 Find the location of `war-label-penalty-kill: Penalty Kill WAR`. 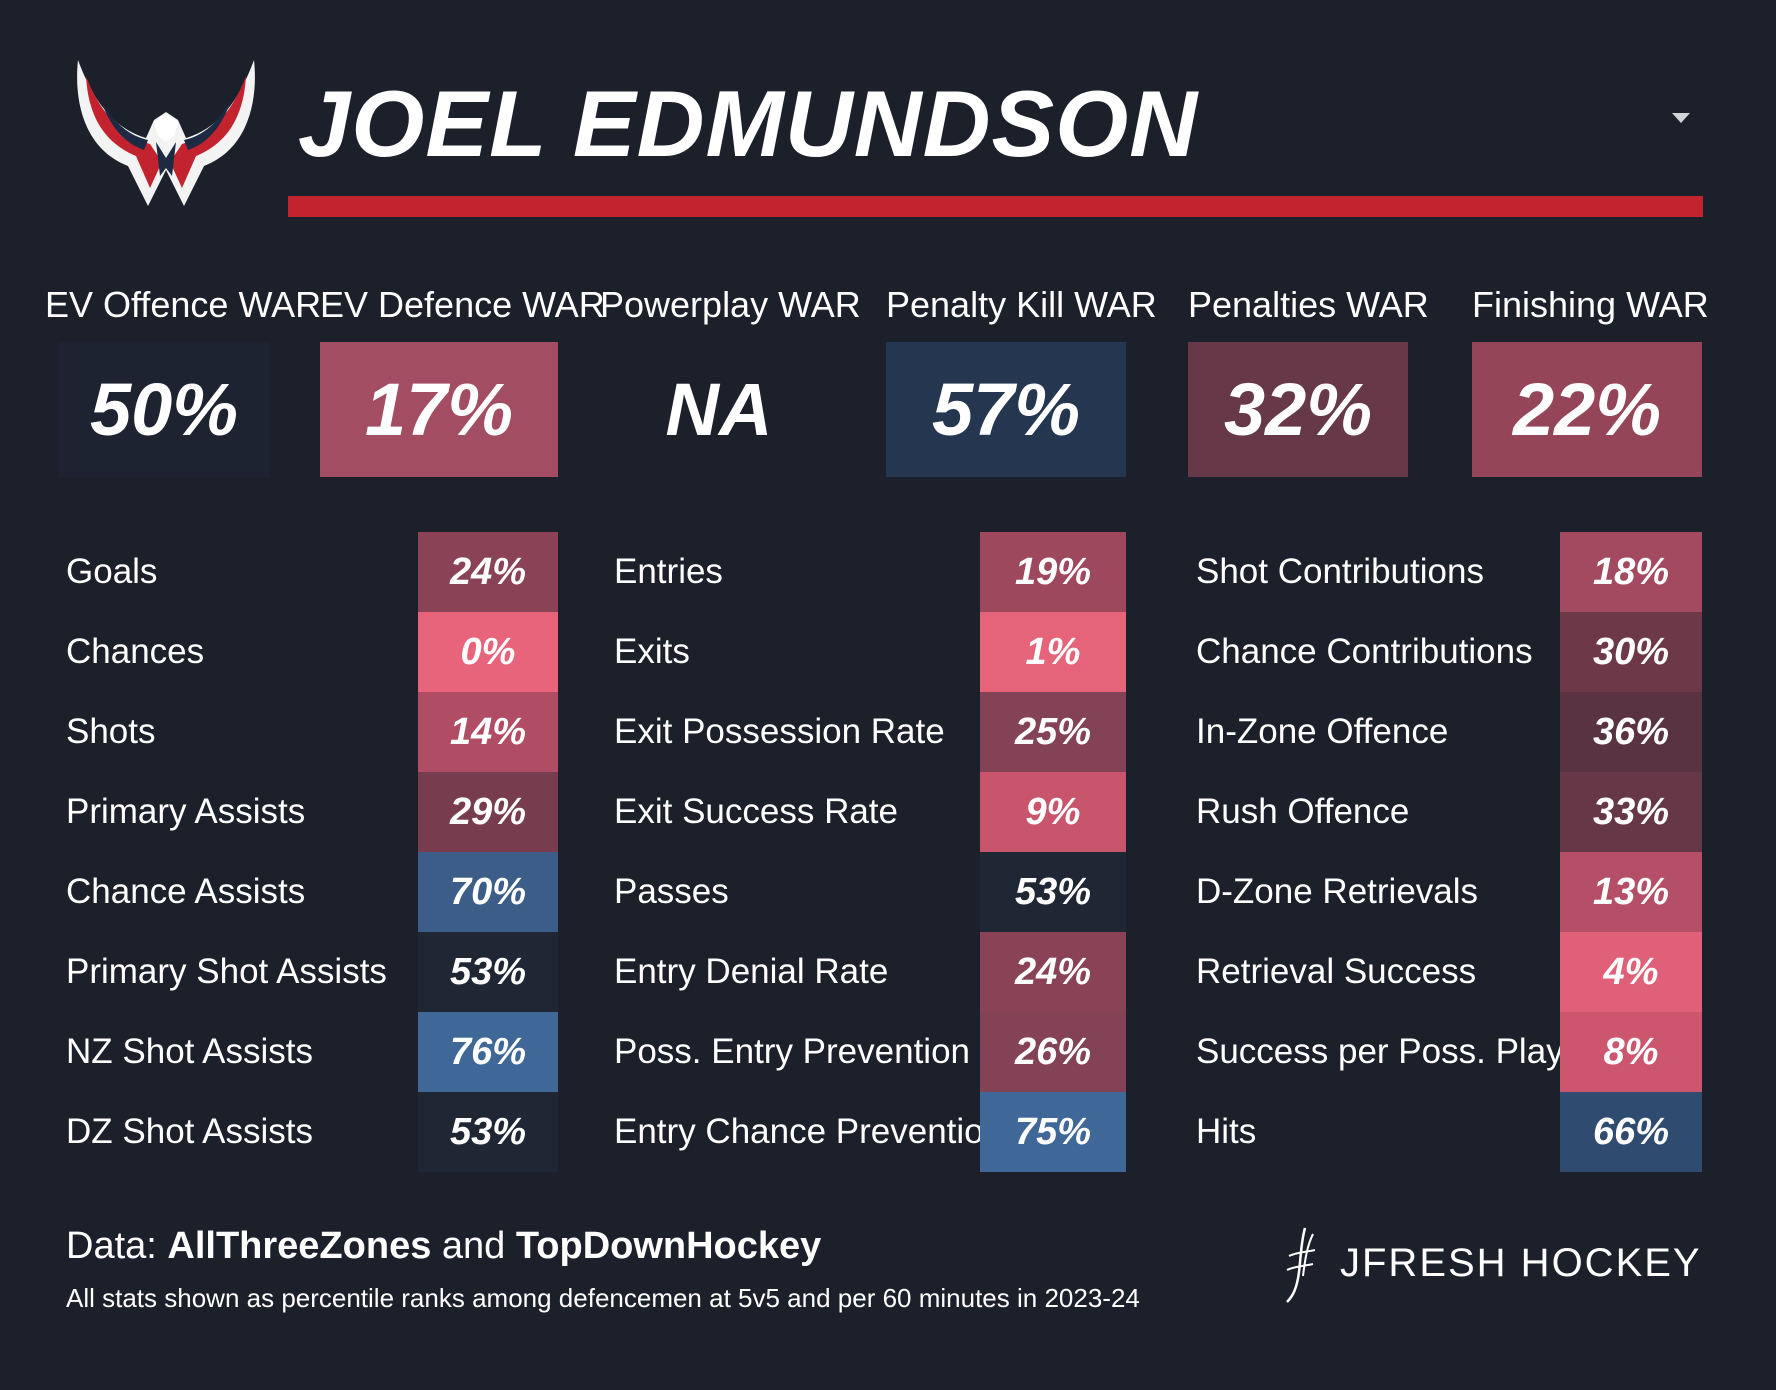

war-label-penalty-kill: Penalty Kill WAR is located at coordinates (1021, 304).